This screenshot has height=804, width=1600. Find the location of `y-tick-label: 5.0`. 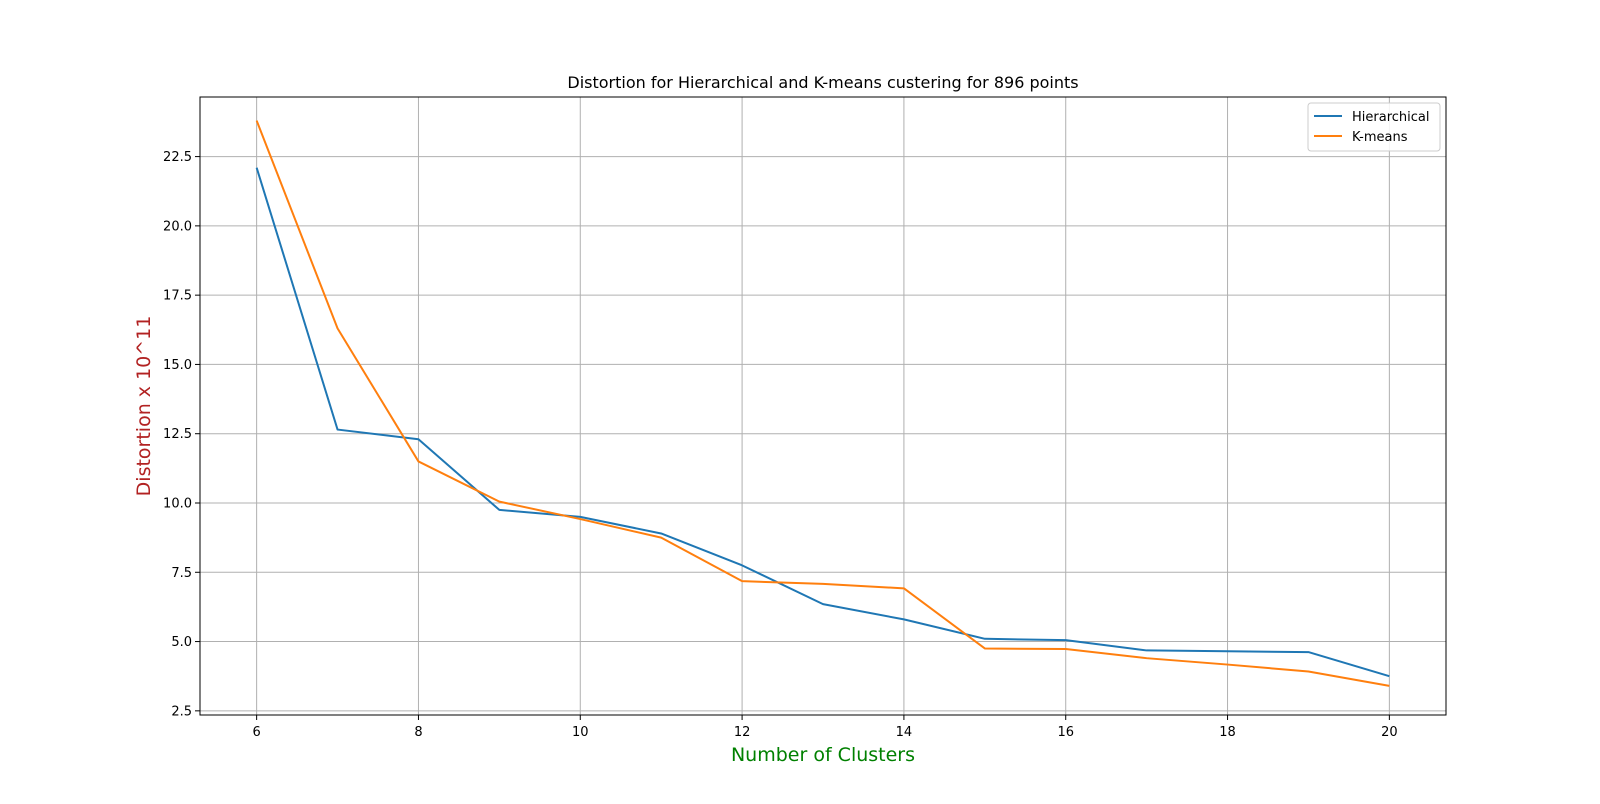

y-tick-label: 5.0 is located at coordinates (181, 642).